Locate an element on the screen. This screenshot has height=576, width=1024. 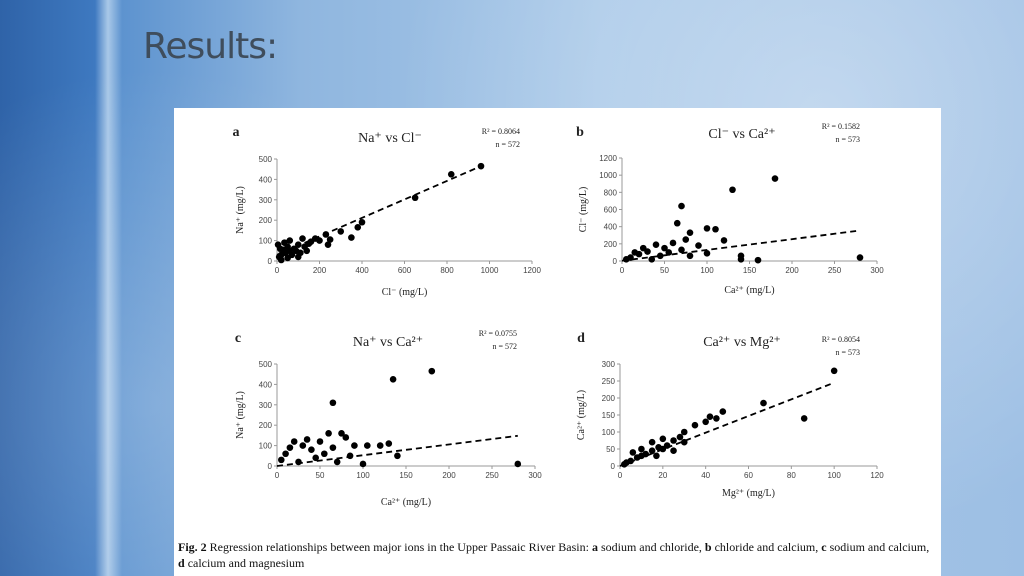
y-tick-label: 600 is located at coordinates (611, 210).